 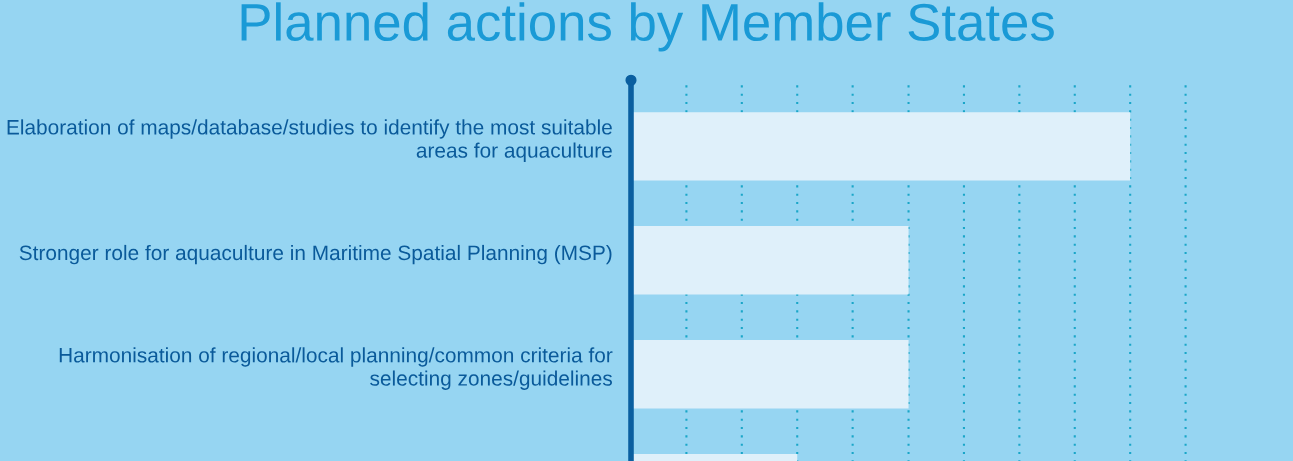 What do you see at coordinates (336, 368) in the screenshot?
I see `y-tick-label: Harmonisation of regional/local planning/common criteria for selecting zones/guidelines` at bounding box center [336, 368].